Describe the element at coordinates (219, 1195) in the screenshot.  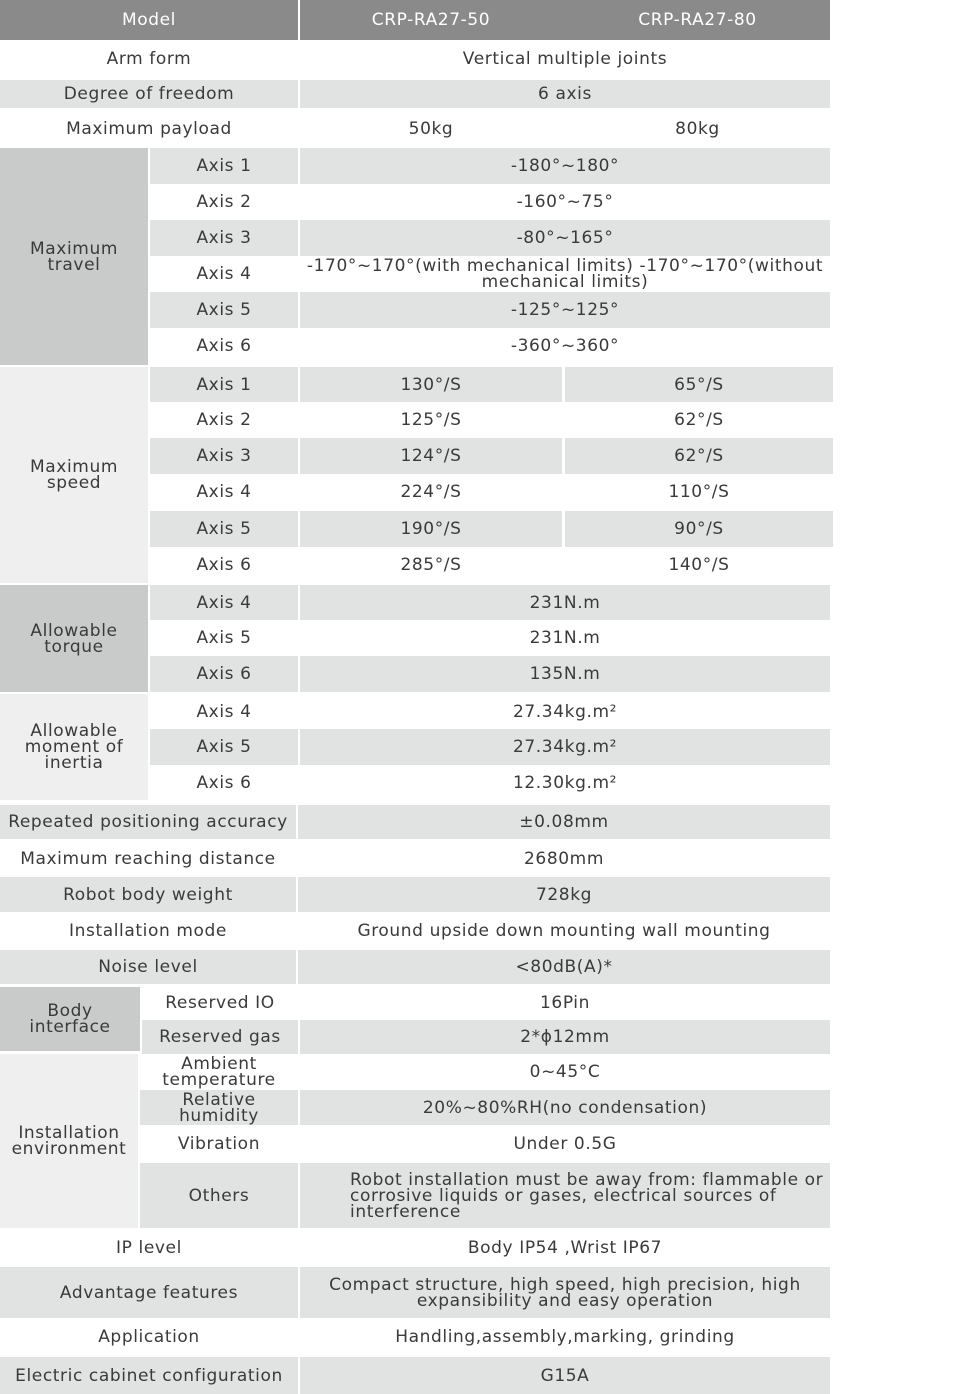
I see `environment-item-label: Others` at that location.